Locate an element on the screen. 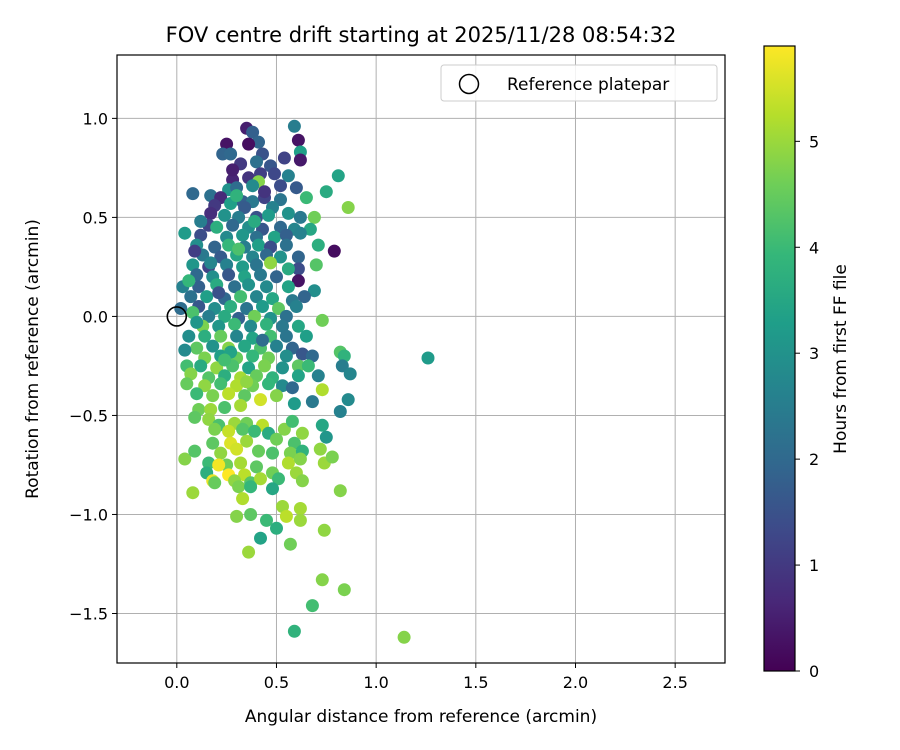 Image resolution: width=900 pixels, height=750 pixels. legend-marker-icon is located at coordinates (469, 84).